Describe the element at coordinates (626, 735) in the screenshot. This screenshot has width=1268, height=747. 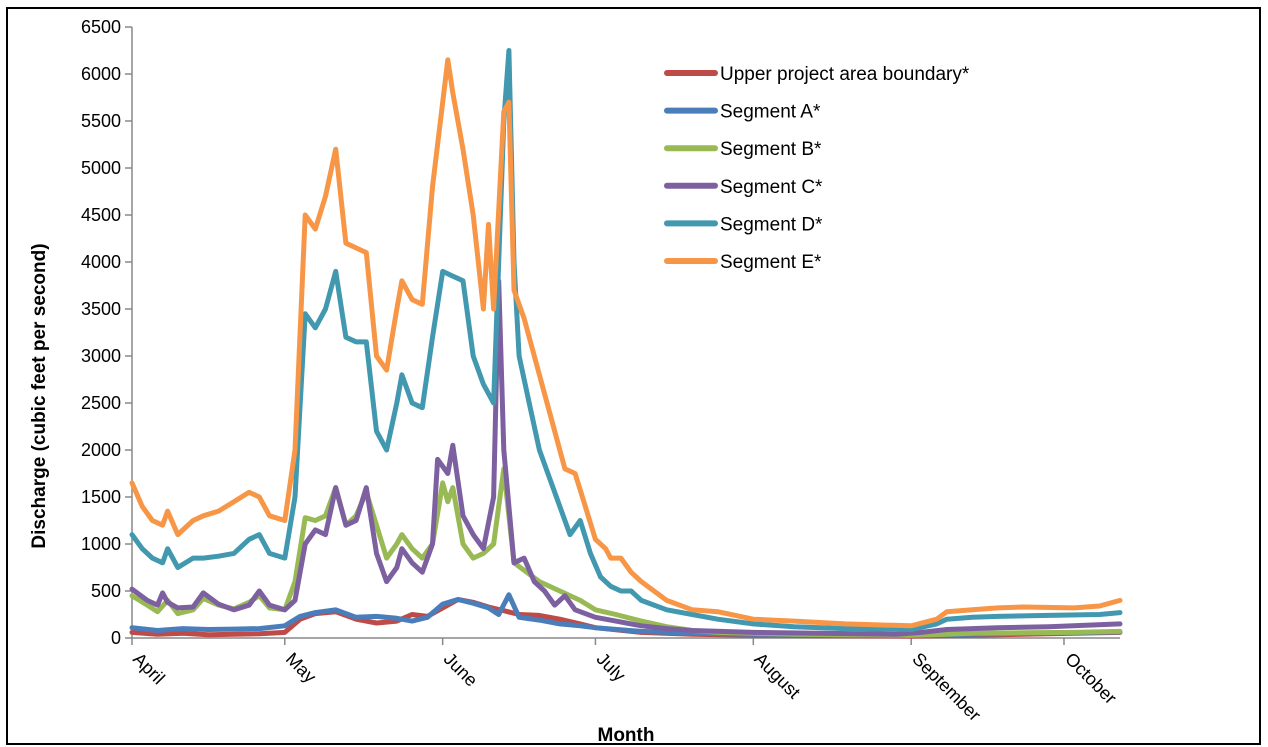
I see `x-axis-title: Month` at that location.